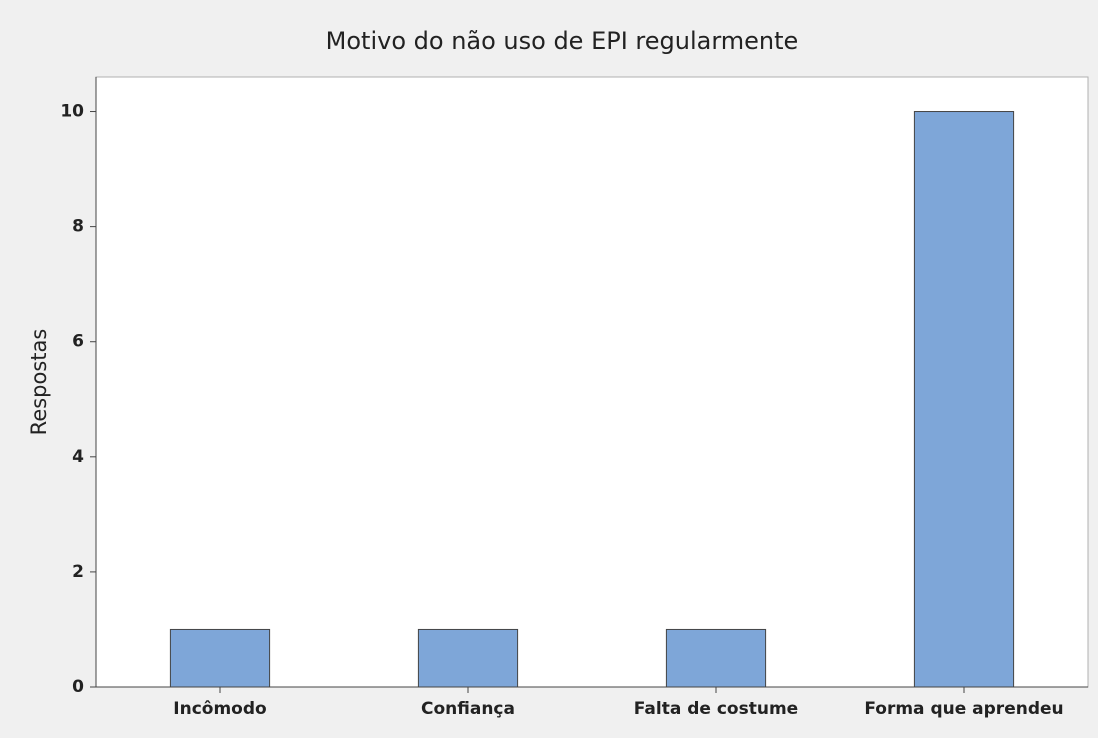  Describe the element at coordinates (468, 709) in the screenshot. I see `x-tick-label: Confiança` at that location.